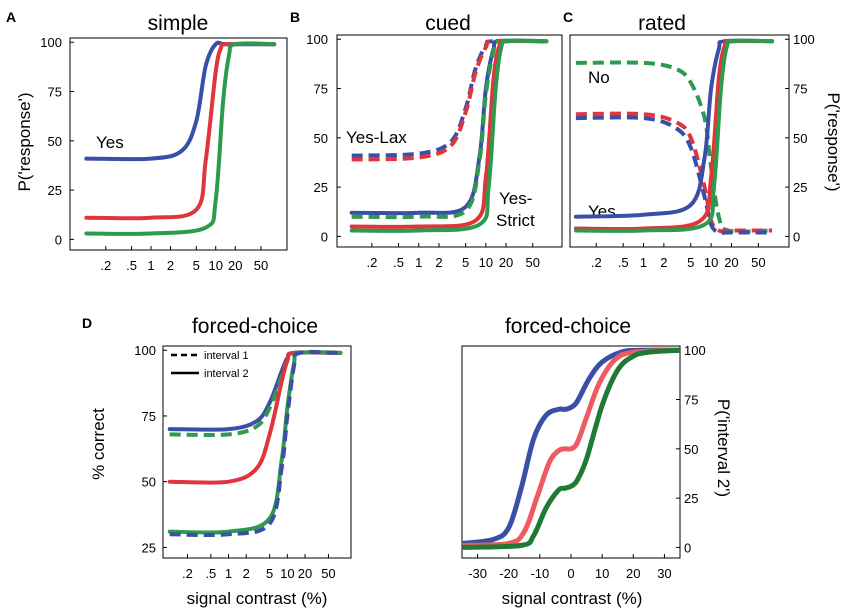 Image resolution: width=851 pixels, height=614 pixels. I want to click on series-line-blue-dashed, so click(255, 443).